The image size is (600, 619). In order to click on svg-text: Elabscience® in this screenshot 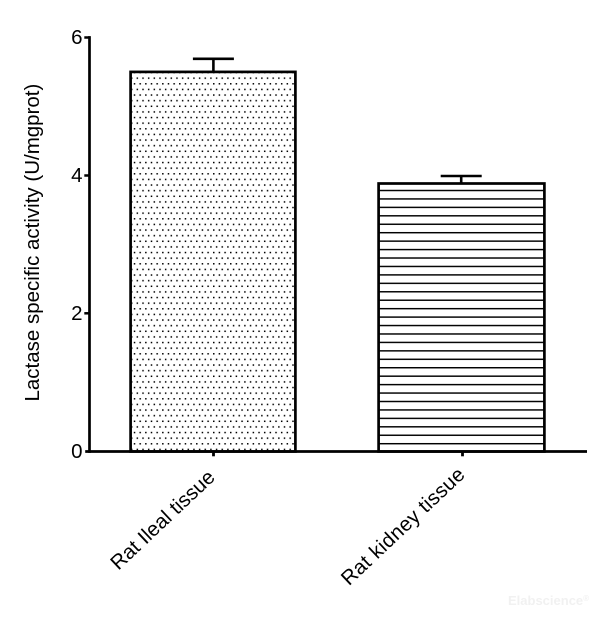, I will do `click(548, 600)`.